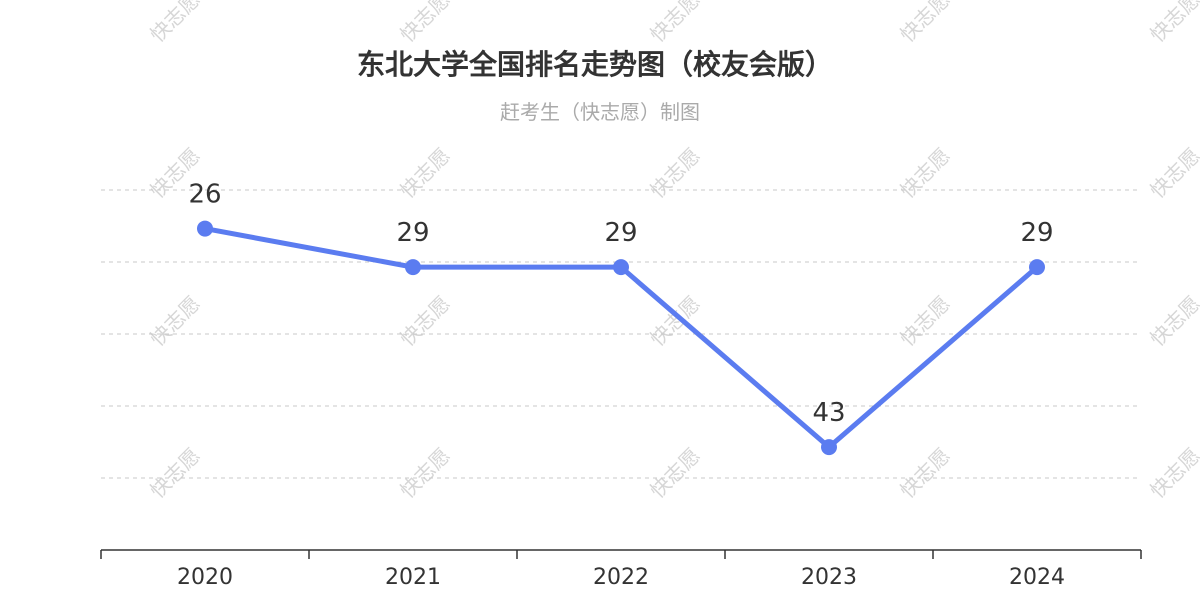 This screenshot has width=1200, height=600. I want to click on data-label: 43, so click(828, 413).